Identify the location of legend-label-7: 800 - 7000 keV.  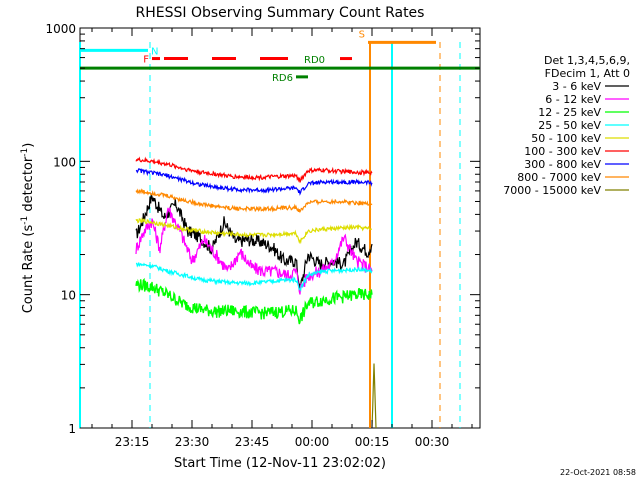
(559, 177).